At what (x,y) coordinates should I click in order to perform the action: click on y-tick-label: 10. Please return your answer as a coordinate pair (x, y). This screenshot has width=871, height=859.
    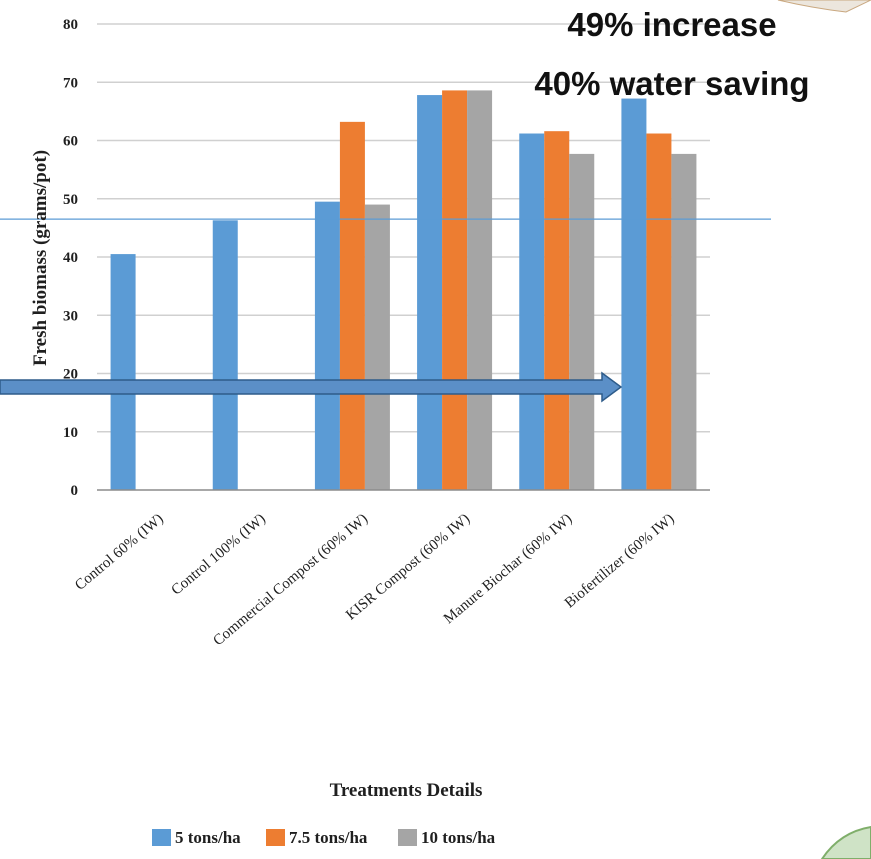
    Looking at the image, I should click on (70, 433).